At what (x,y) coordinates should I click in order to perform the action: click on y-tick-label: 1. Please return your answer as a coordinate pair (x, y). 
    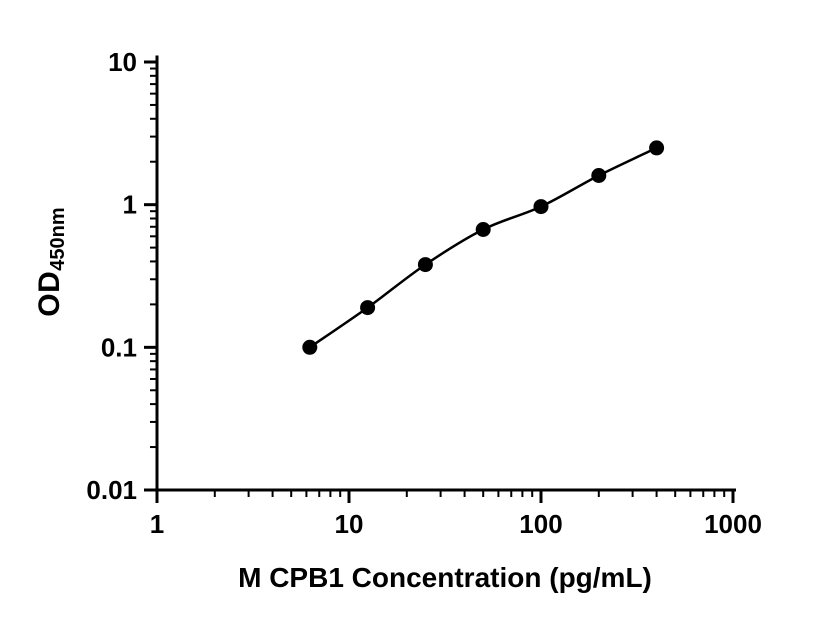
    Looking at the image, I should click on (130, 205).